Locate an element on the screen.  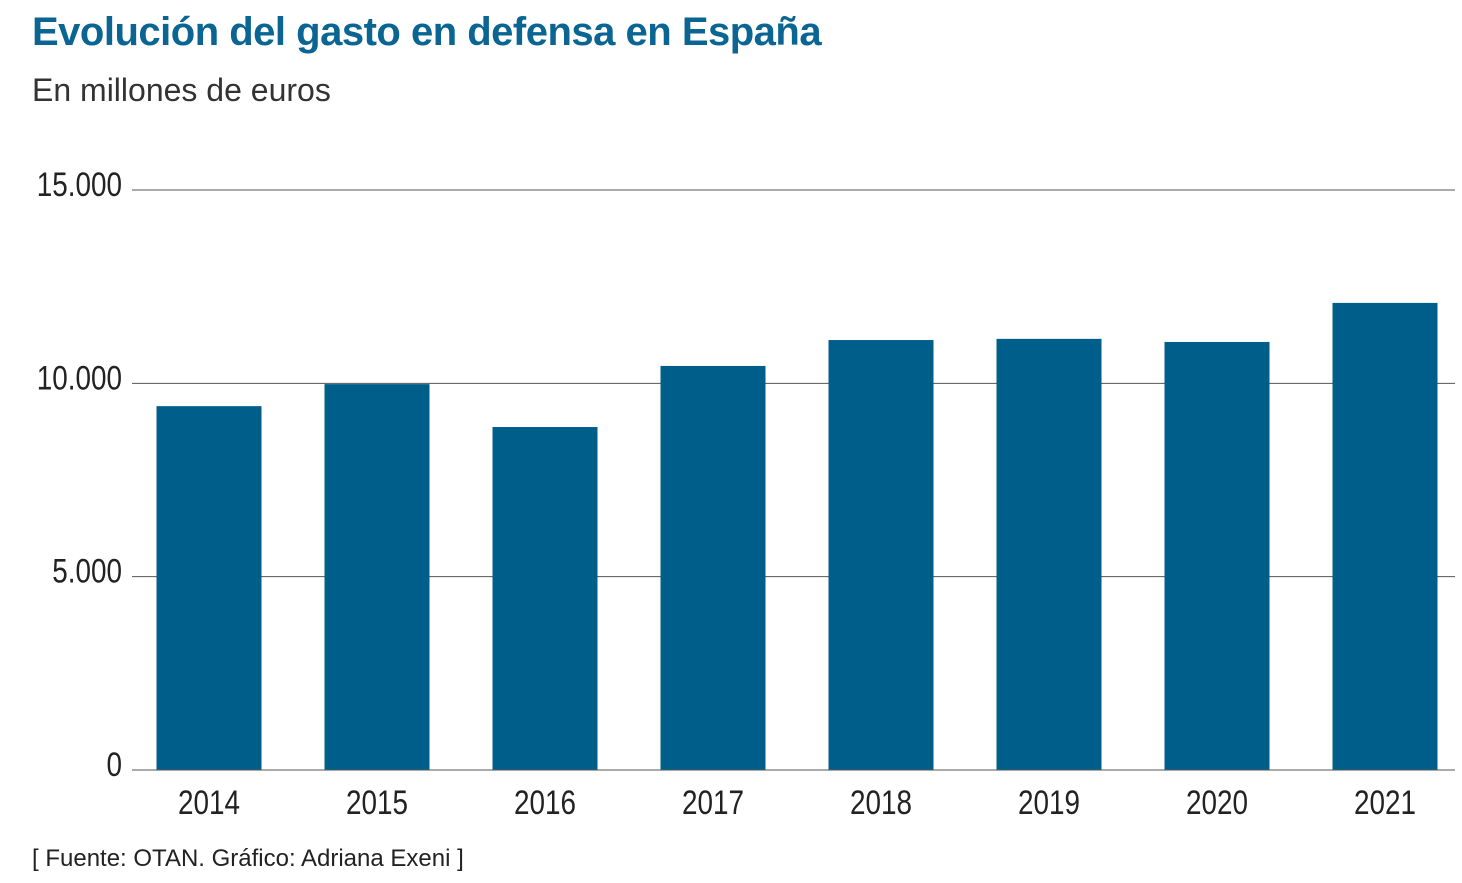
bar-2015 is located at coordinates (377, 577).